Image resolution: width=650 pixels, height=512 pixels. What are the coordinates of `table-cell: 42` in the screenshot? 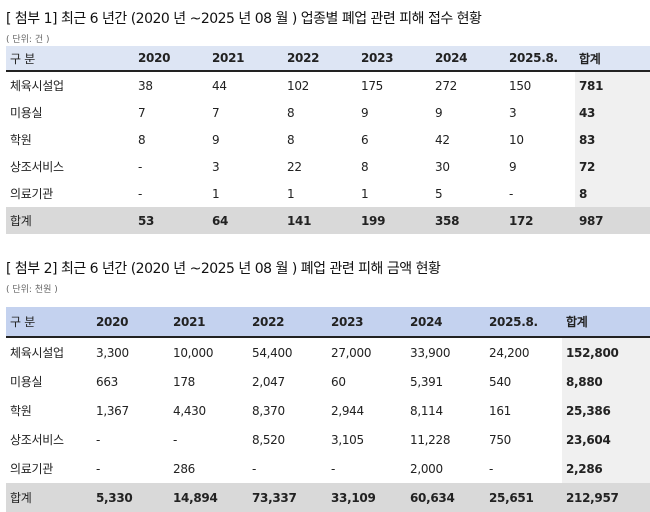 It's located at (442, 139).